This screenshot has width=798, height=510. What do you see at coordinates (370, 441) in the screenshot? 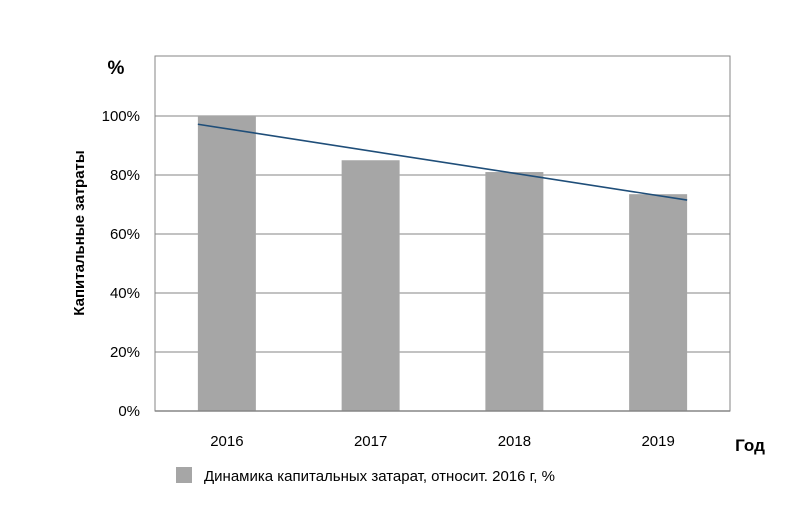
I see `x-tick-label: 2017` at bounding box center [370, 441].